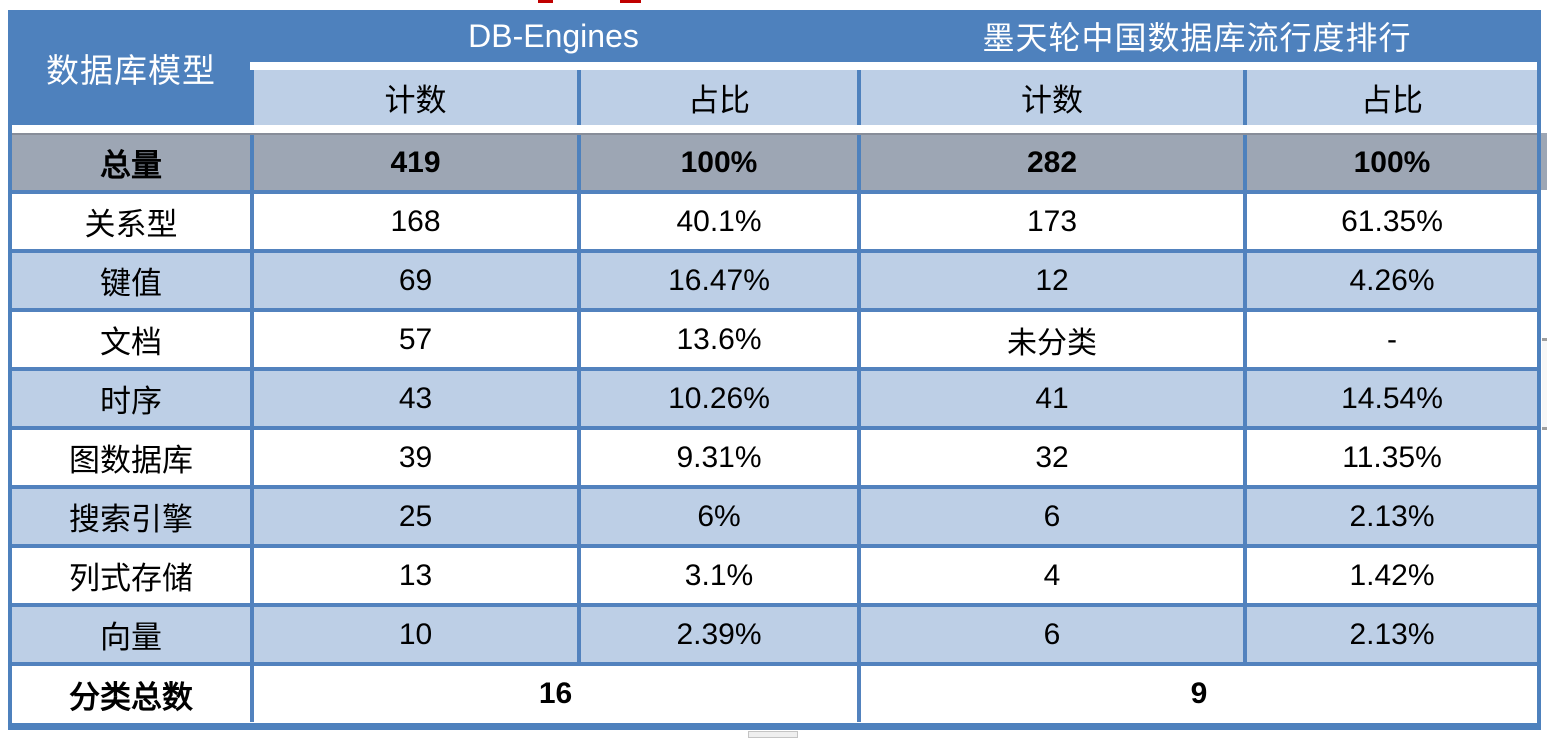 This screenshot has width=1547, height=738. I want to click on header-gap, so click(893, 66).